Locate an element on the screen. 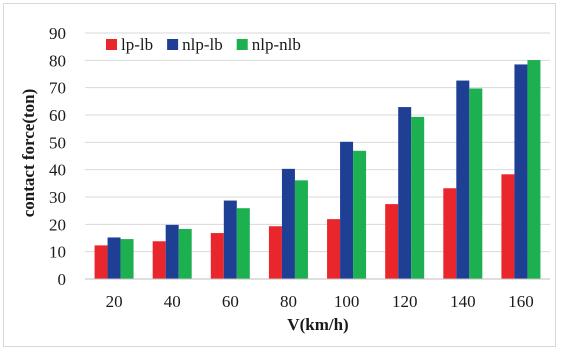 This screenshot has height=352, width=561. x-tick-label: 100 is located at coordinates (347, 301).